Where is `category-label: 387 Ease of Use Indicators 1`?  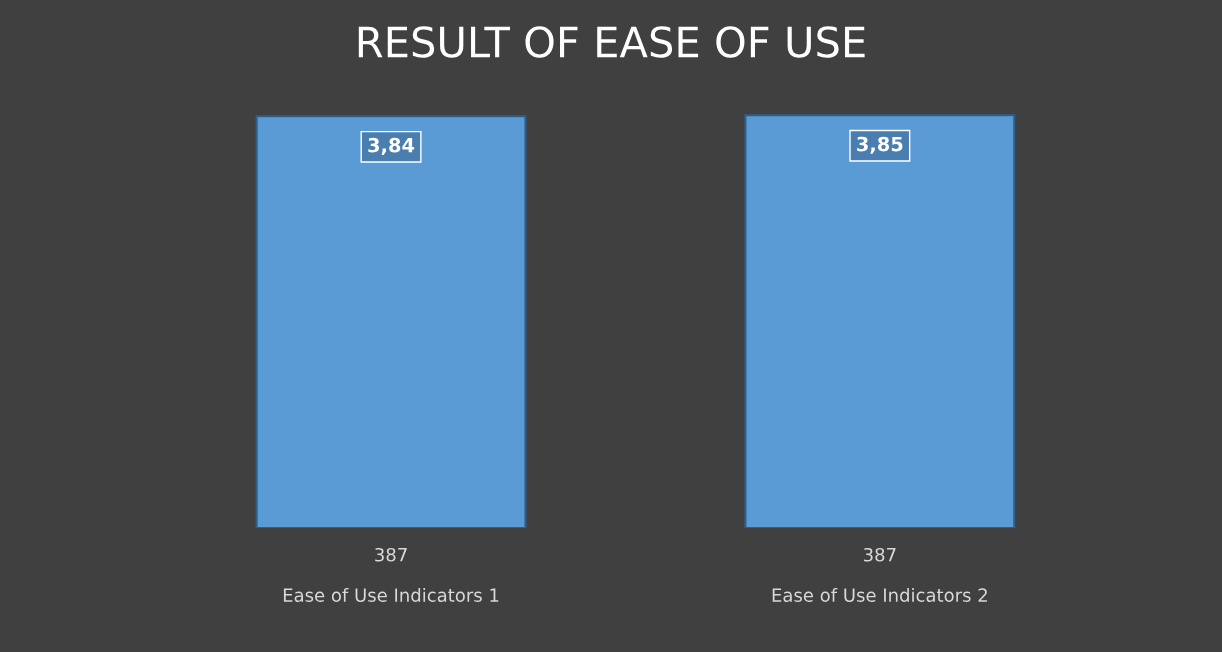 category-label: 387 Ease of Use Indicators 1 is located at coordinates (391, 574).